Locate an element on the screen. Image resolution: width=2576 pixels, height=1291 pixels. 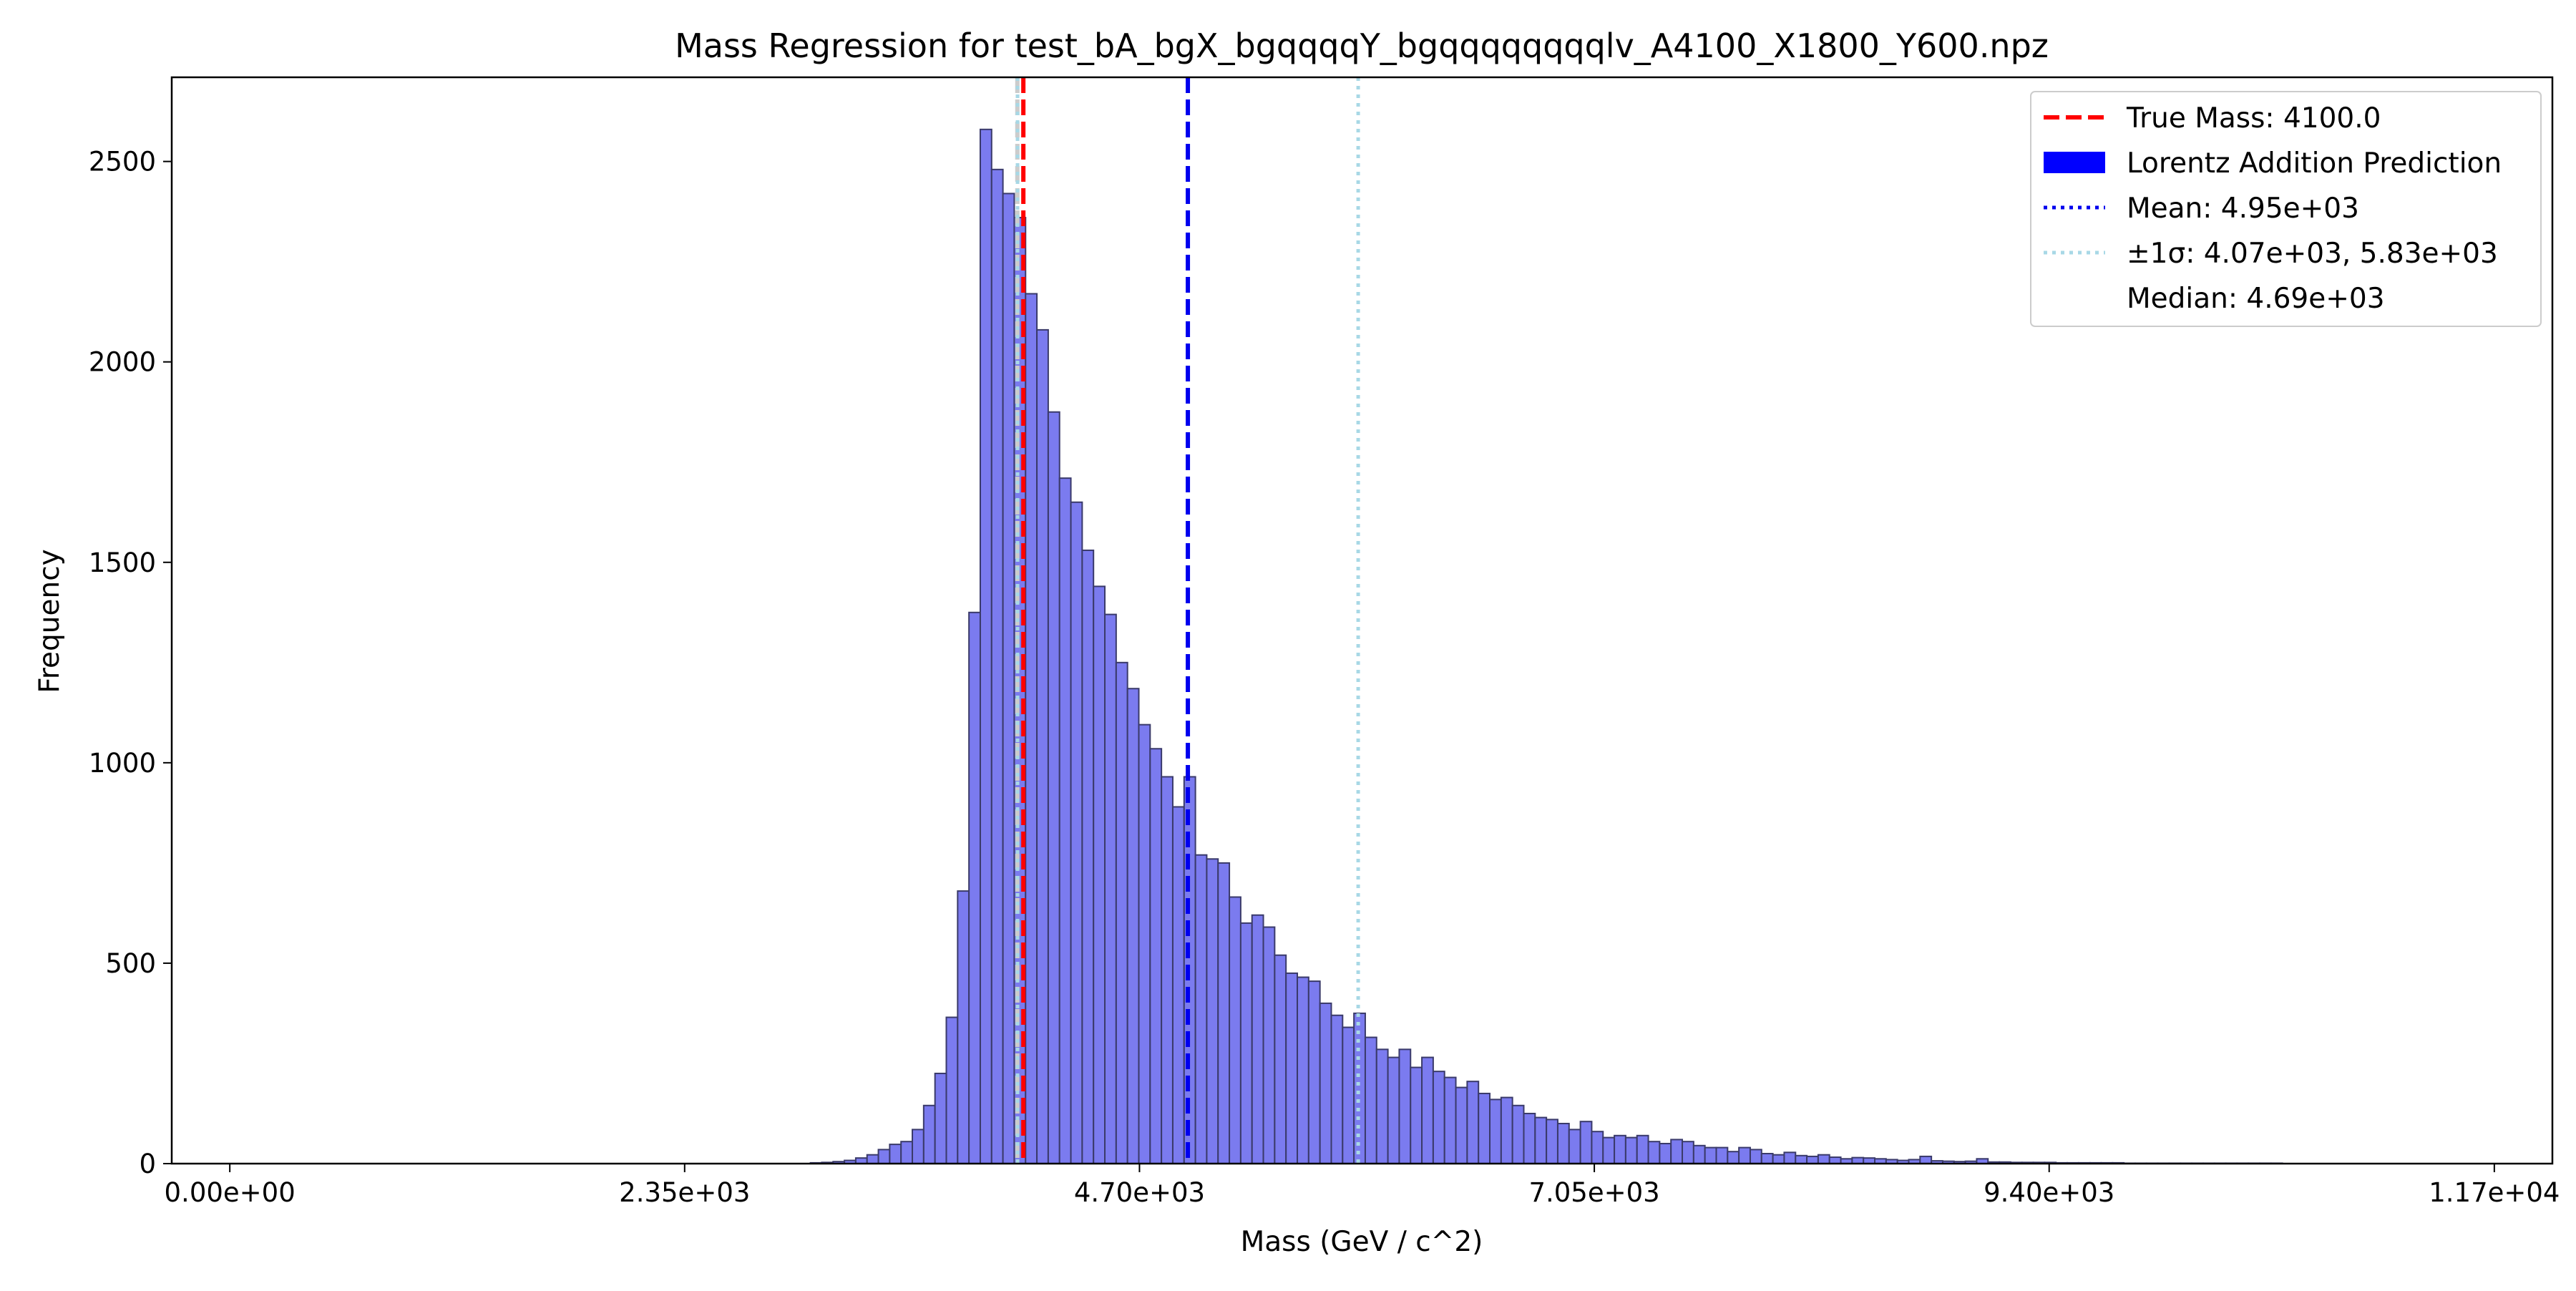
x-tick-label: 2.35e+03 is located at coordinates (684, 1192).